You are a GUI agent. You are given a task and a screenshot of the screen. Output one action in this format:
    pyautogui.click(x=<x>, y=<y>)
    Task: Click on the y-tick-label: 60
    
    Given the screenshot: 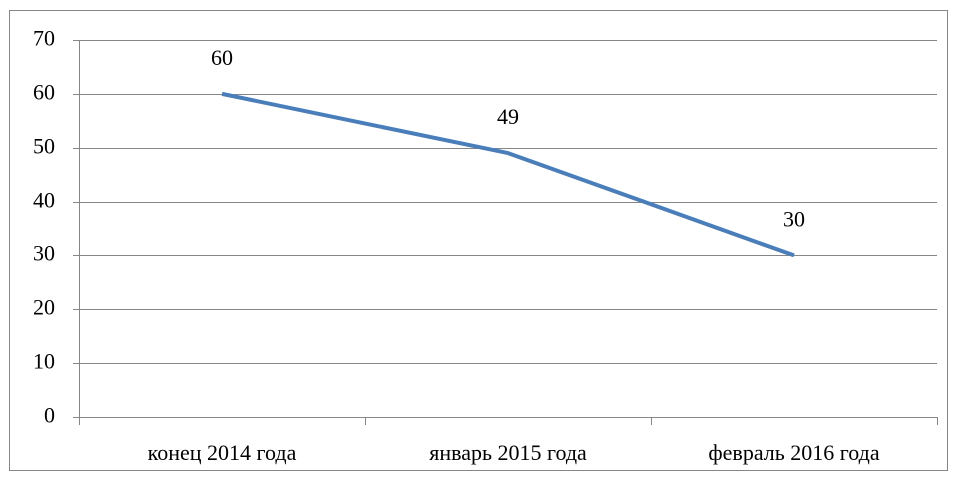 What is the action you would take?
    pyautogui.click(x=44, y=92)
    